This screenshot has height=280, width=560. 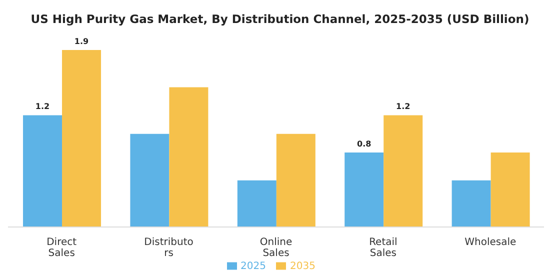 What do you see at coordinates (276, 248) in the screenshot?
I see `x-tick-label: Online Sales` at bounding box center [276, 248].